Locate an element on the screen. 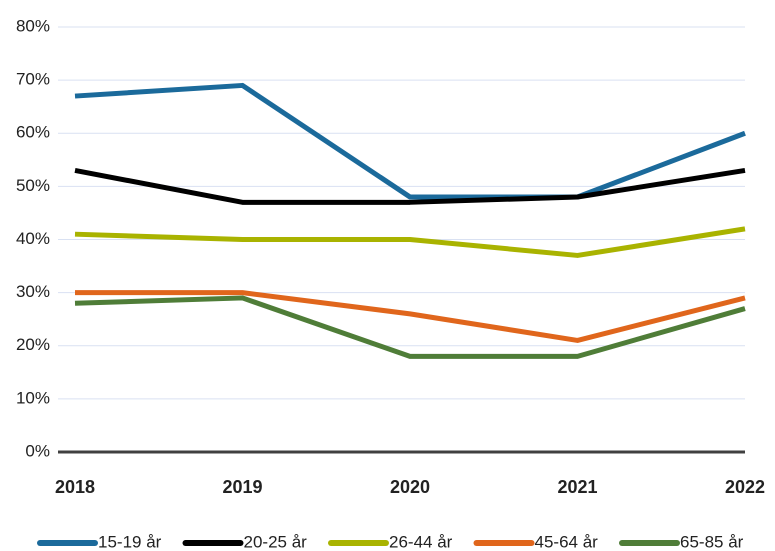 This screenshot has height=551, width=775. legend-label: 26-44 år is located at coordinates (421, 541).